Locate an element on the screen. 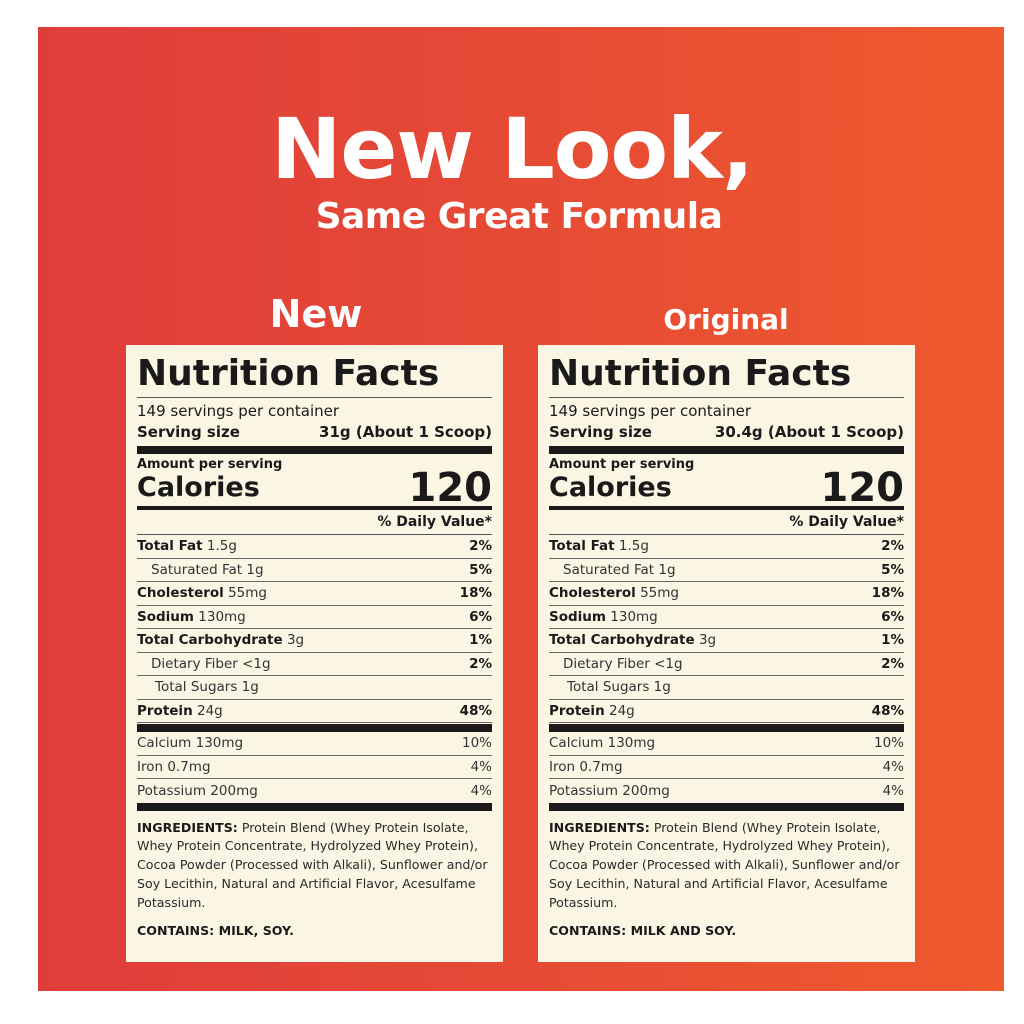  mineral-row: Calcium 130mg 10% is located at coordinates (726, 744).